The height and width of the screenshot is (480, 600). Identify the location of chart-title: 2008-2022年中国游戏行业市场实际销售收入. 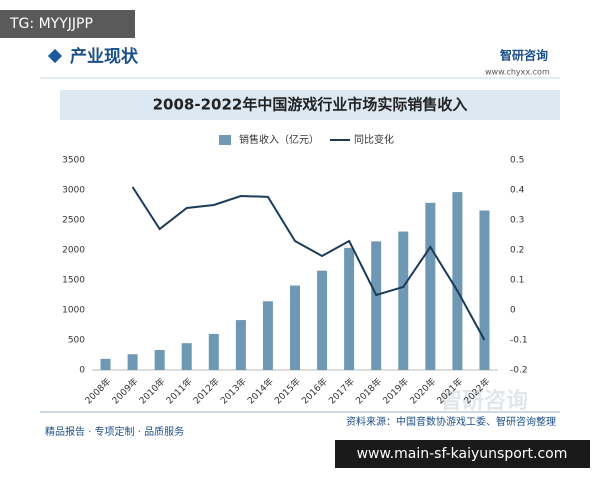
(310, 105).